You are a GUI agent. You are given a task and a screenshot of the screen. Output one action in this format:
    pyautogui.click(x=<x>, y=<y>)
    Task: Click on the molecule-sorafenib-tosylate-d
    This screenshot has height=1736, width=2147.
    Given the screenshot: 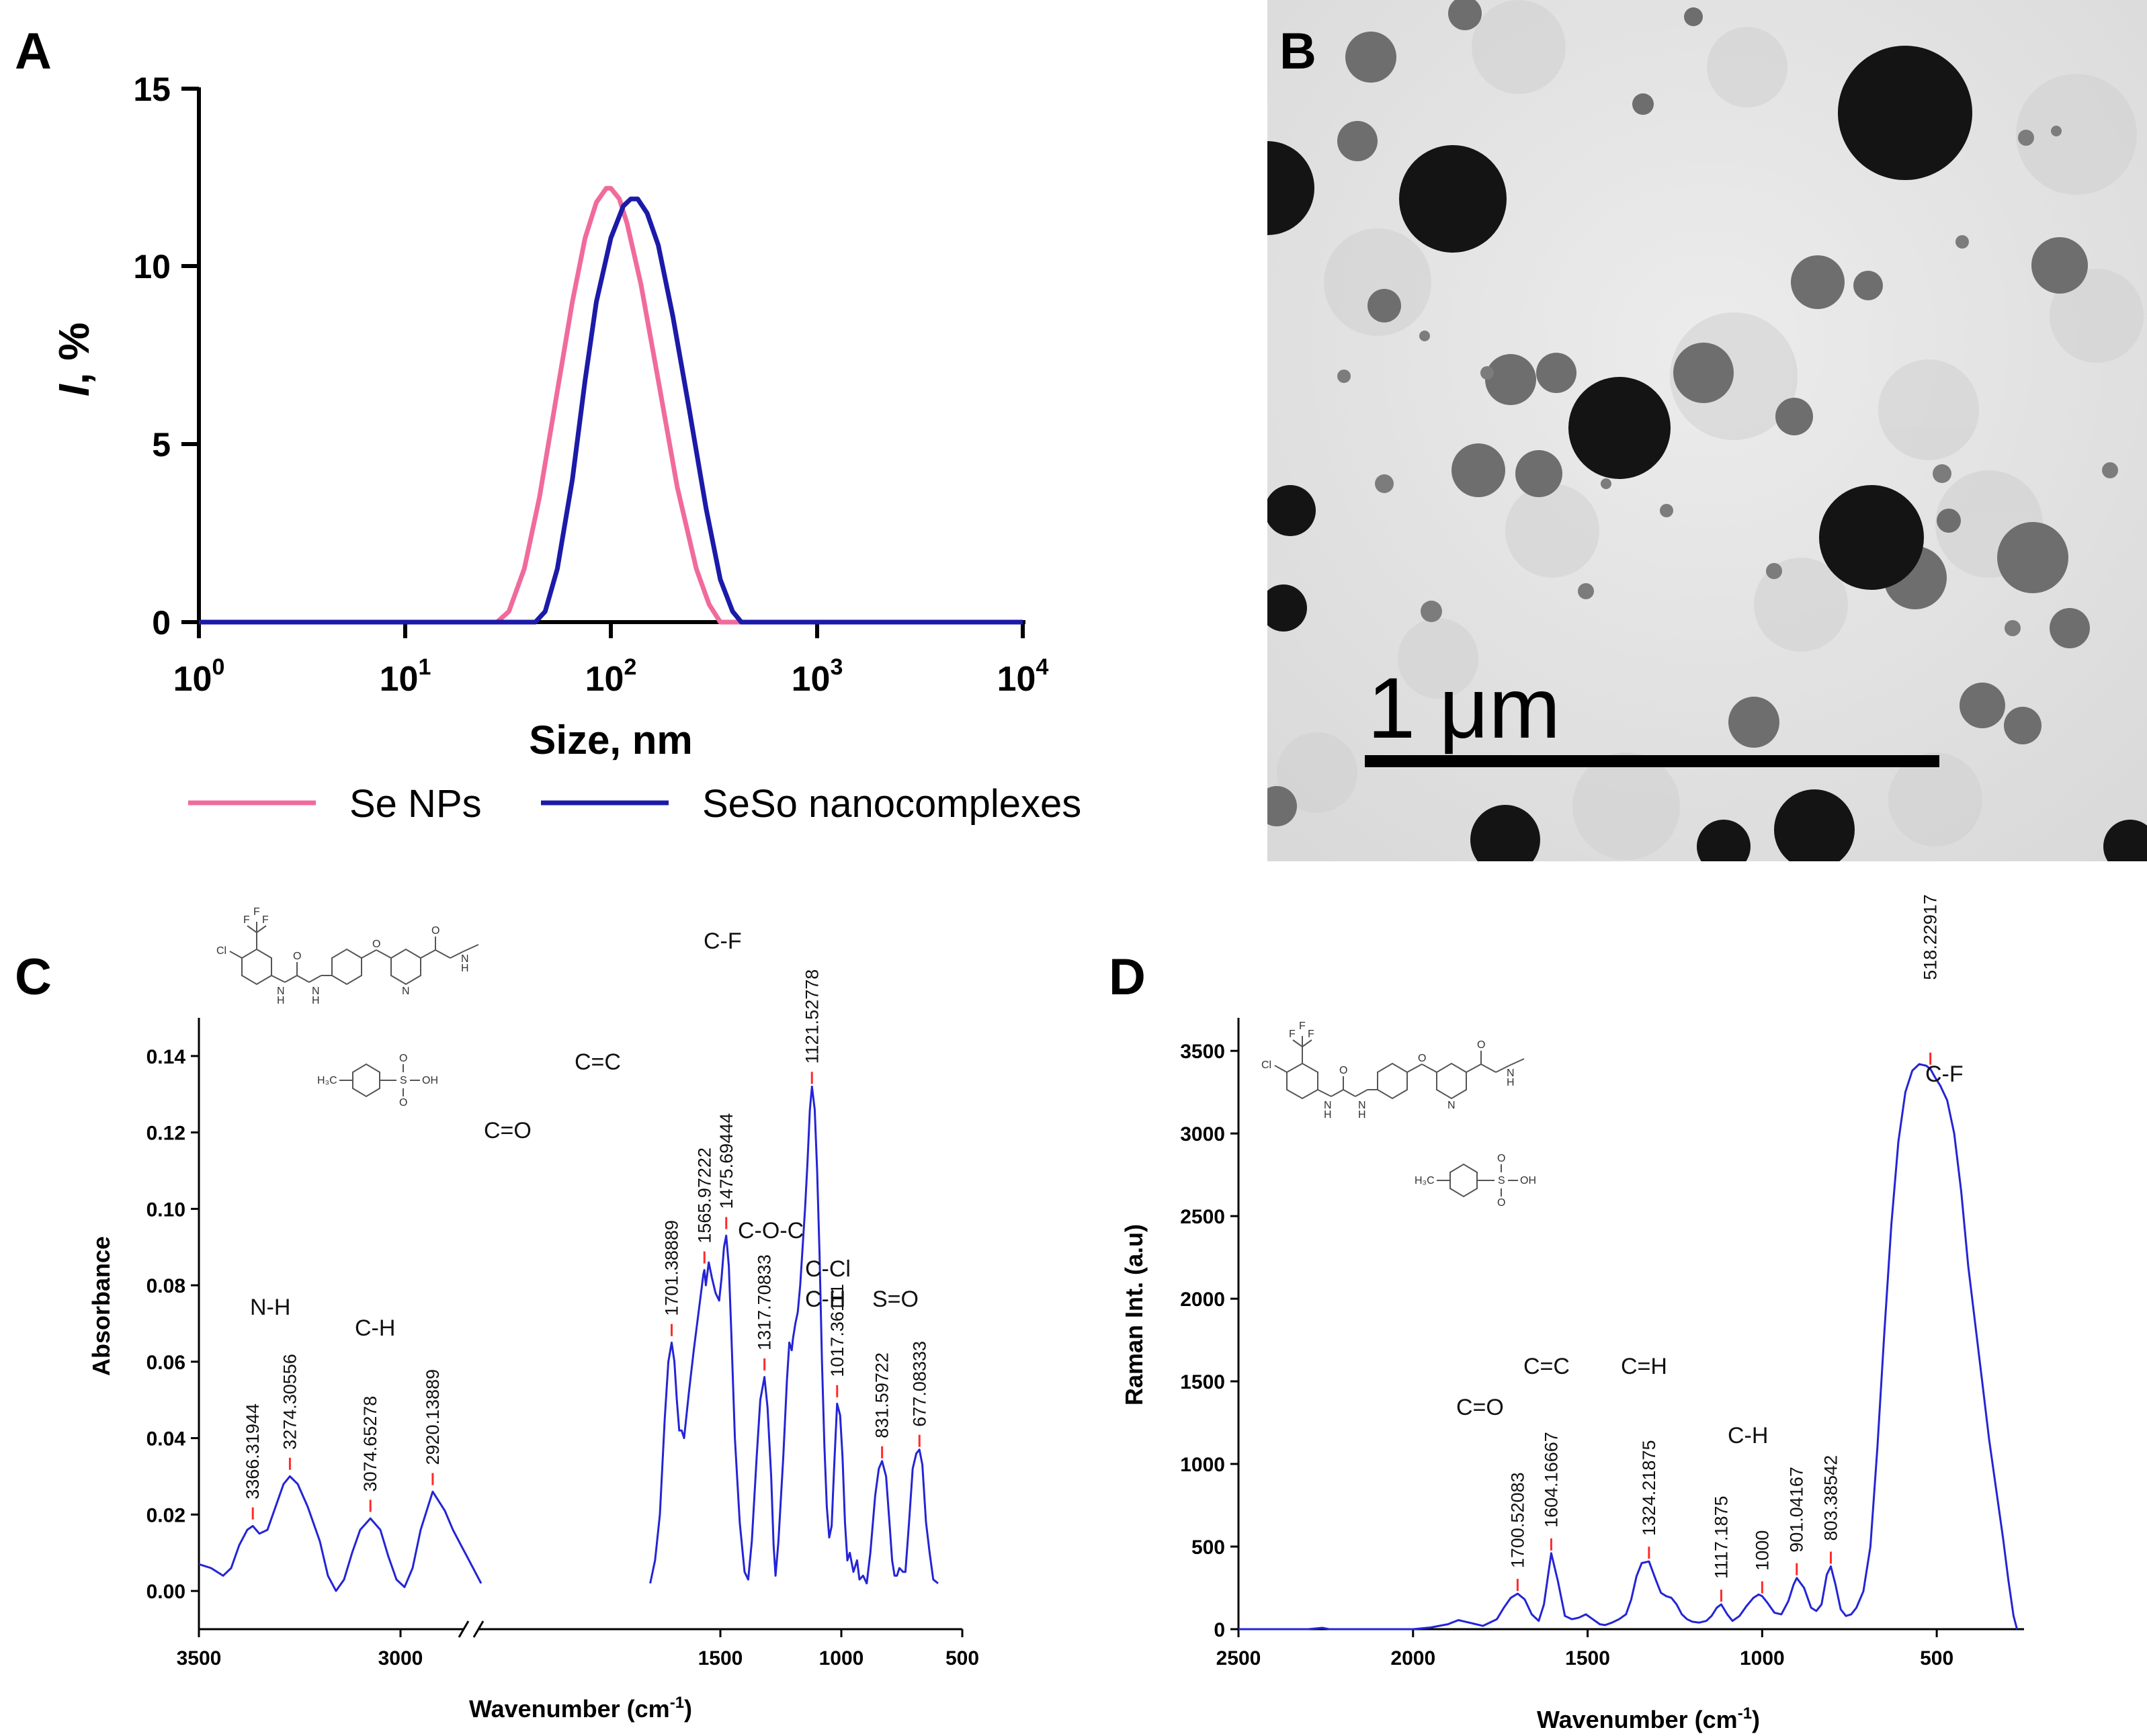 What is the action you would take?
    pyautogui.click(x=1400, y=1117)
    